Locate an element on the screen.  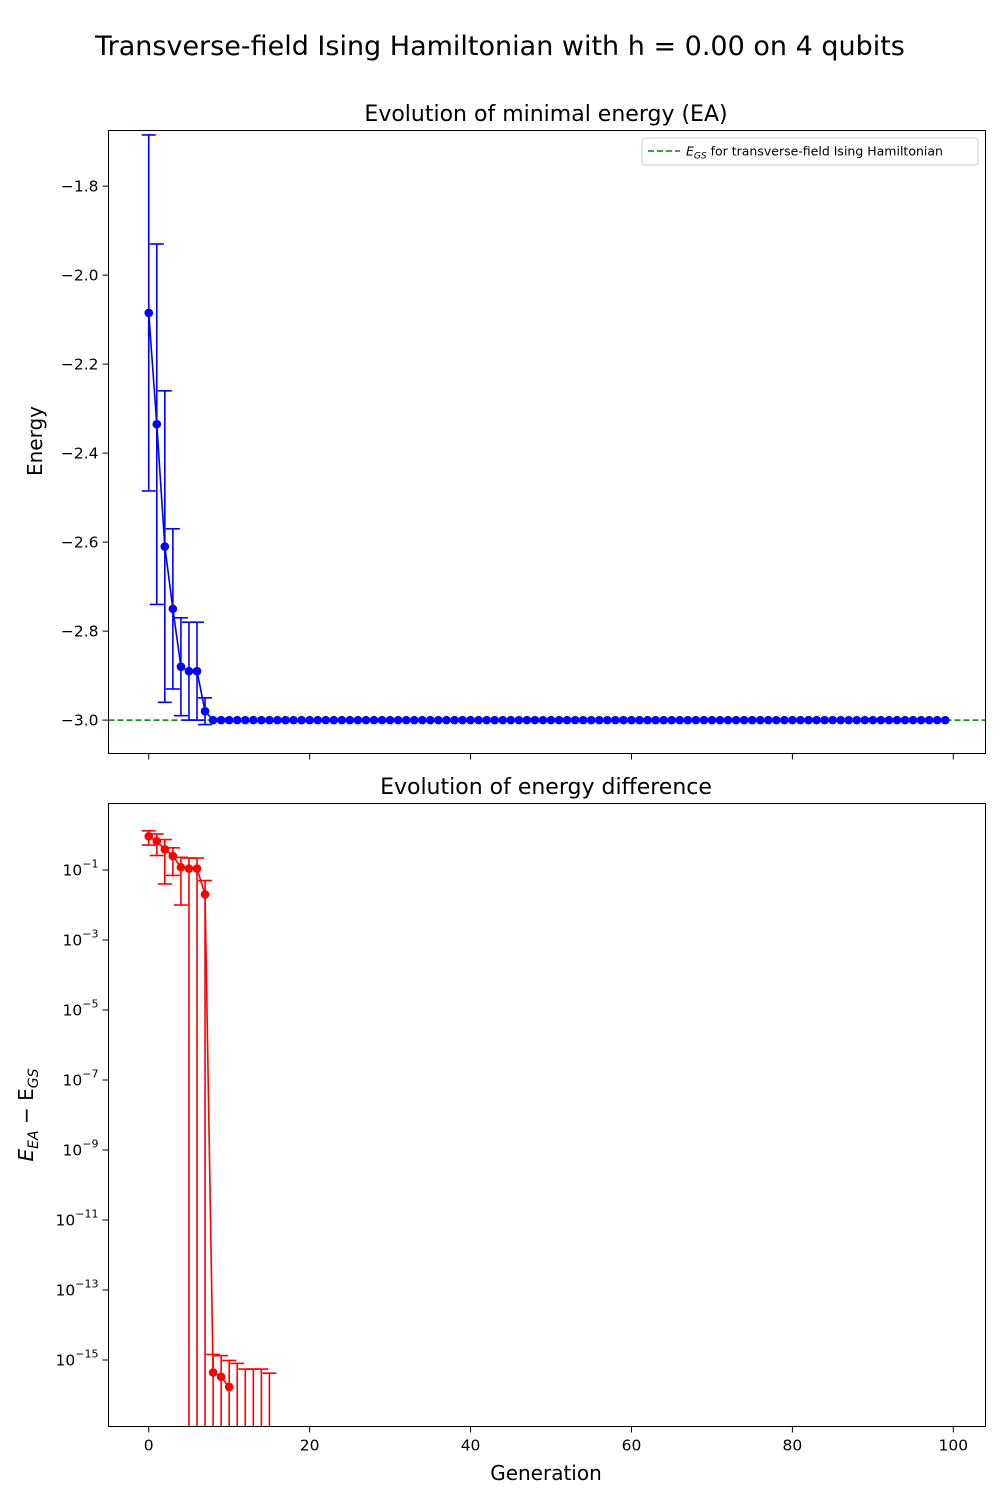
x-tick-label: 0 is located at coordinates (149, 1446).